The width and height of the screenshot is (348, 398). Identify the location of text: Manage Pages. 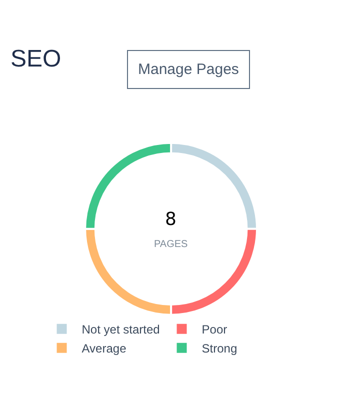
(188, 69).